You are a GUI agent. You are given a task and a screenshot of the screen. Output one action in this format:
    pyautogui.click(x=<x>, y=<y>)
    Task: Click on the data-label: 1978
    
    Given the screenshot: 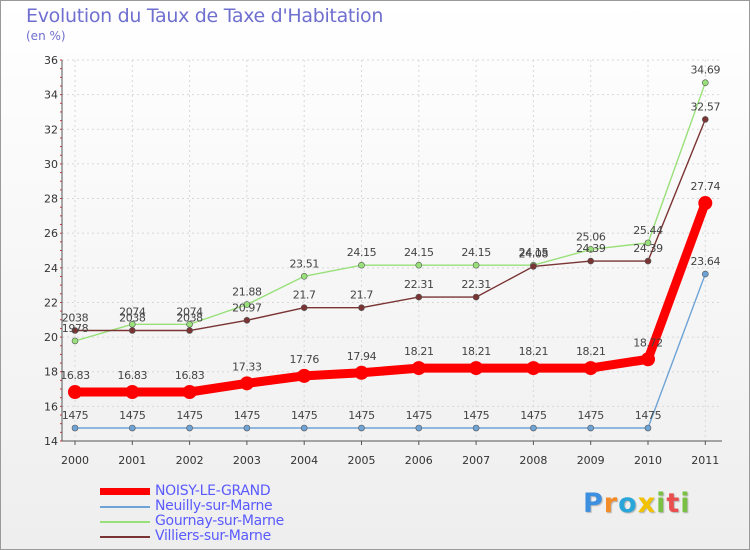 What is the action you would take?
    pyautogui.click(x=75, y=328)
    